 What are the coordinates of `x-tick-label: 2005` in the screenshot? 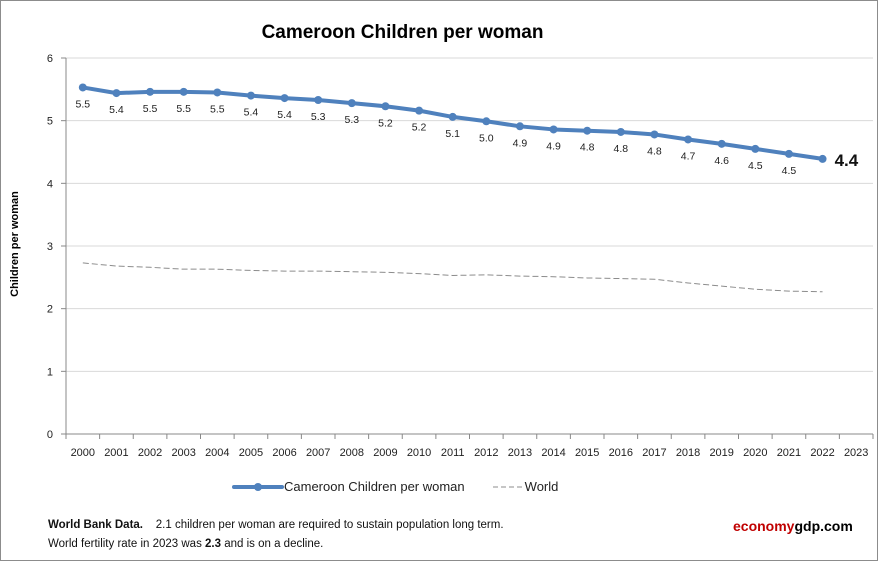 It's located at (251, 453).